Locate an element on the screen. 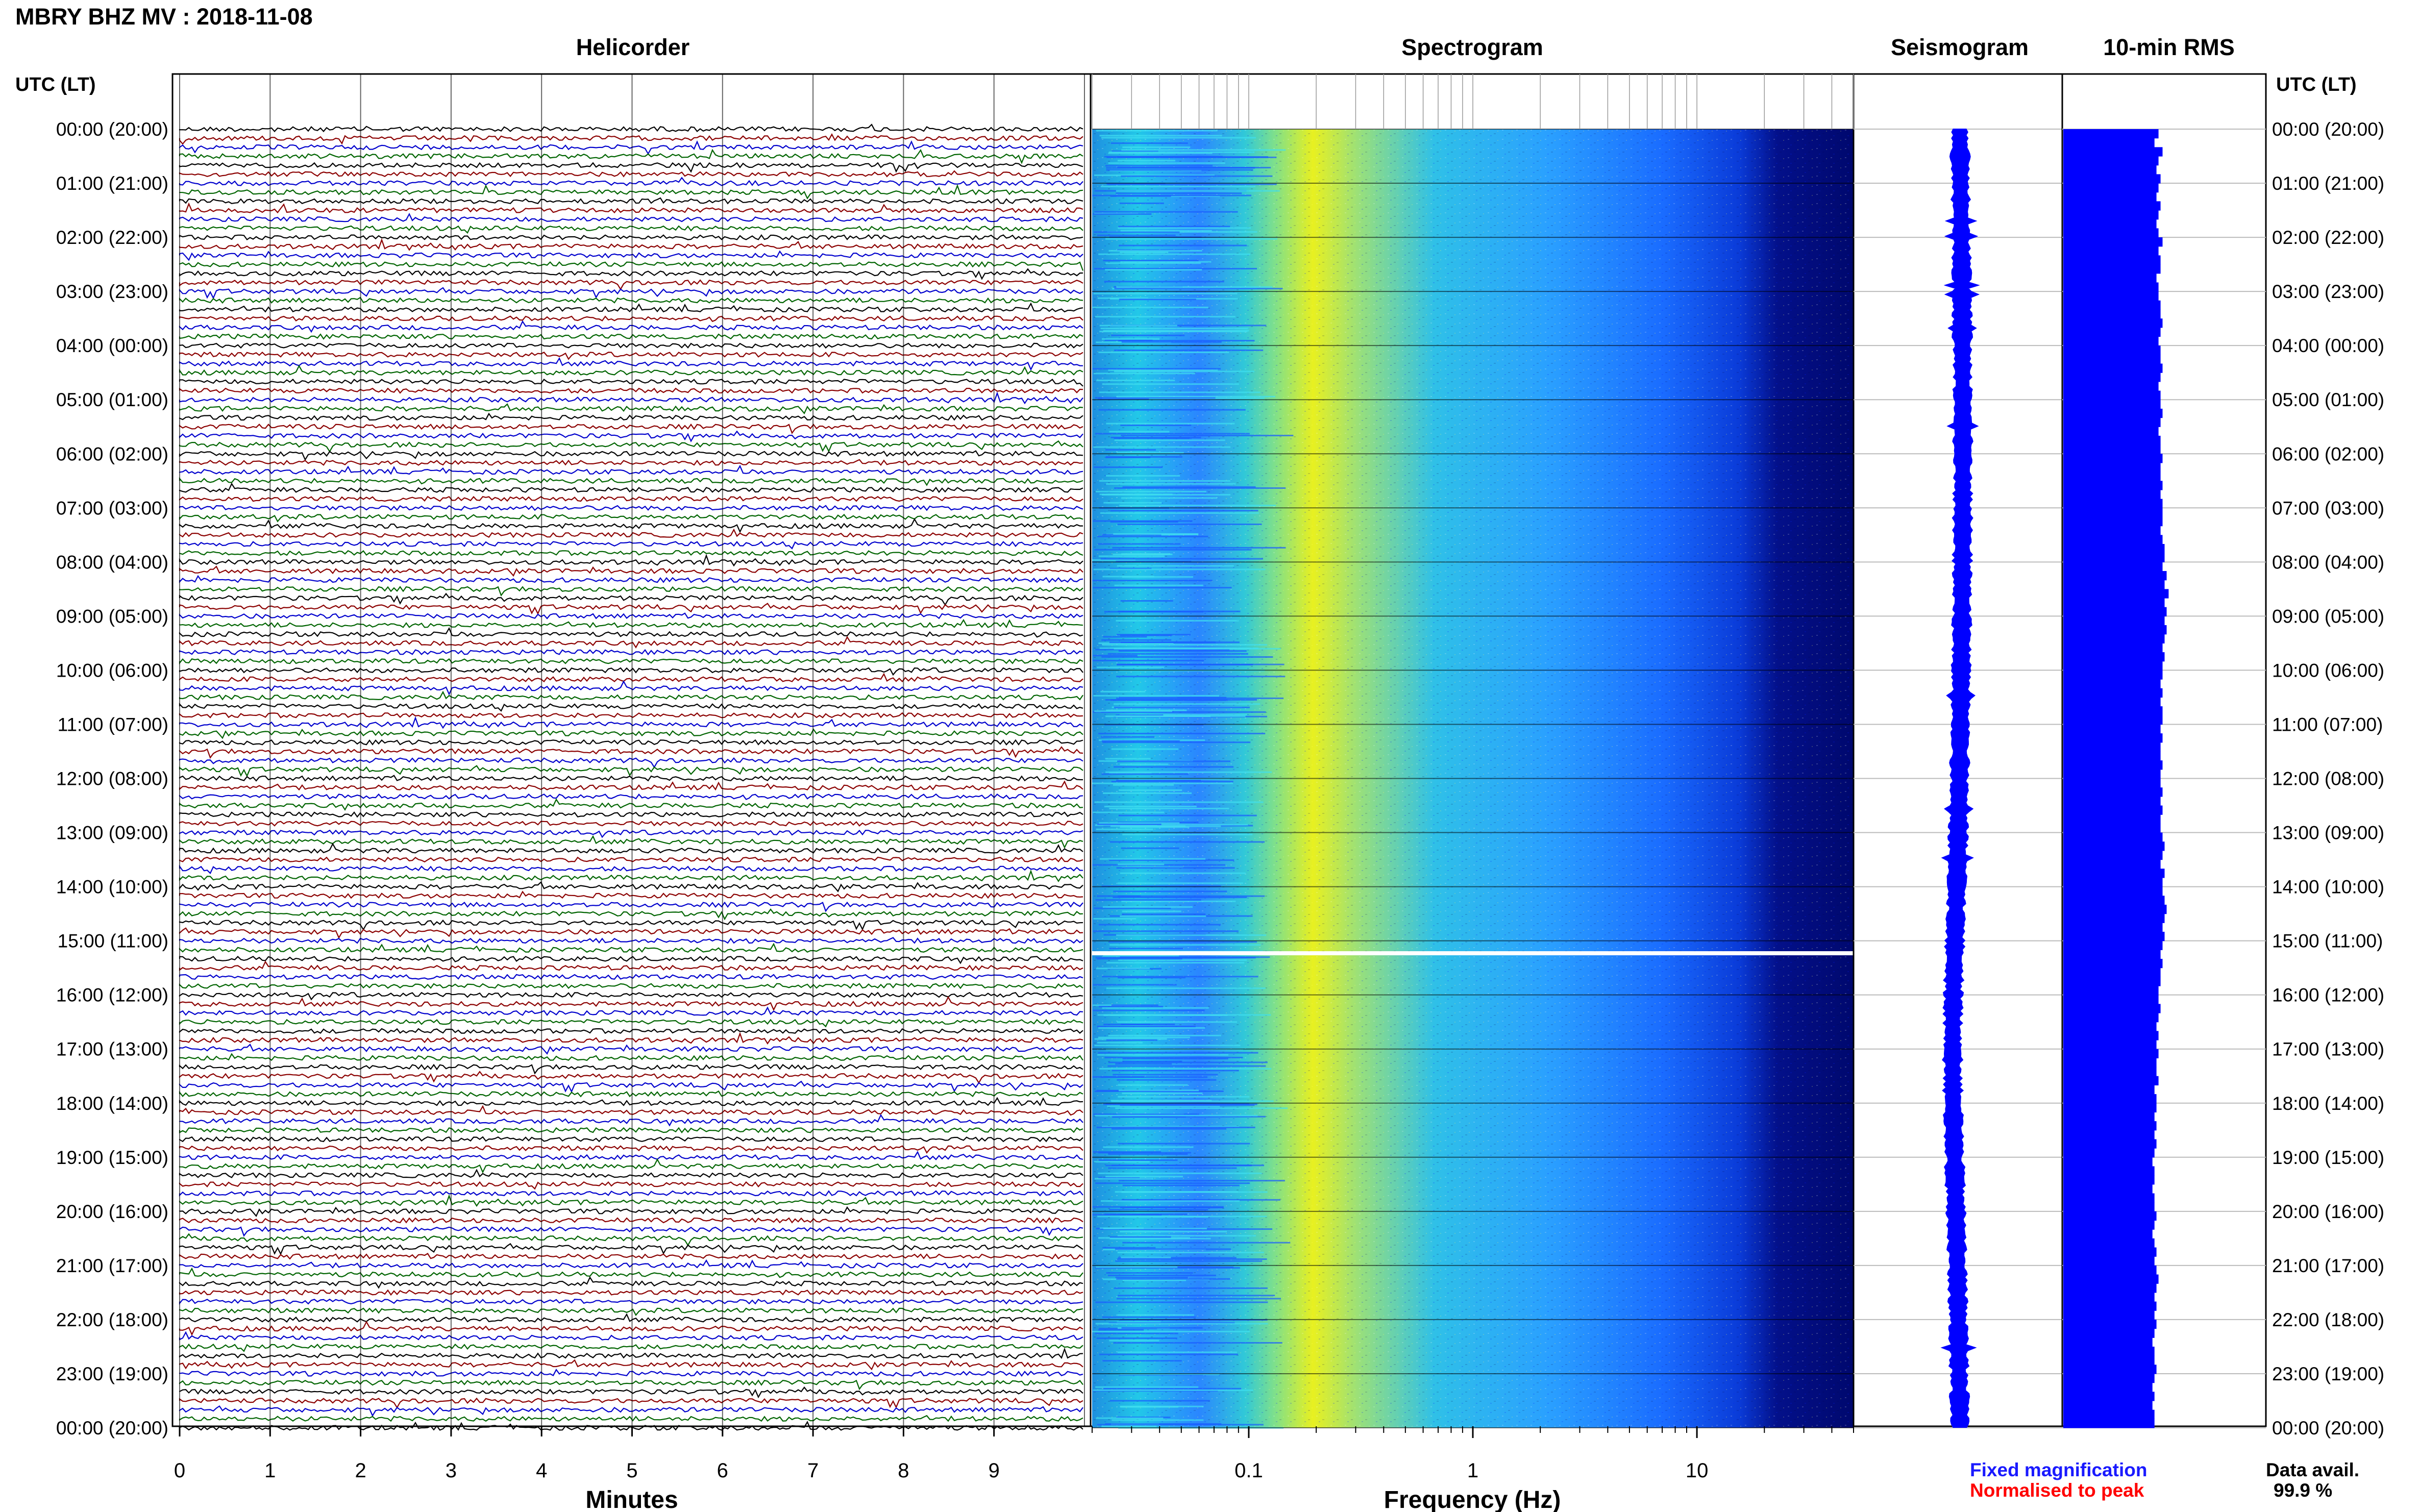  helicorder-xtick-label: 9 is located at coordinates (994, 1470).